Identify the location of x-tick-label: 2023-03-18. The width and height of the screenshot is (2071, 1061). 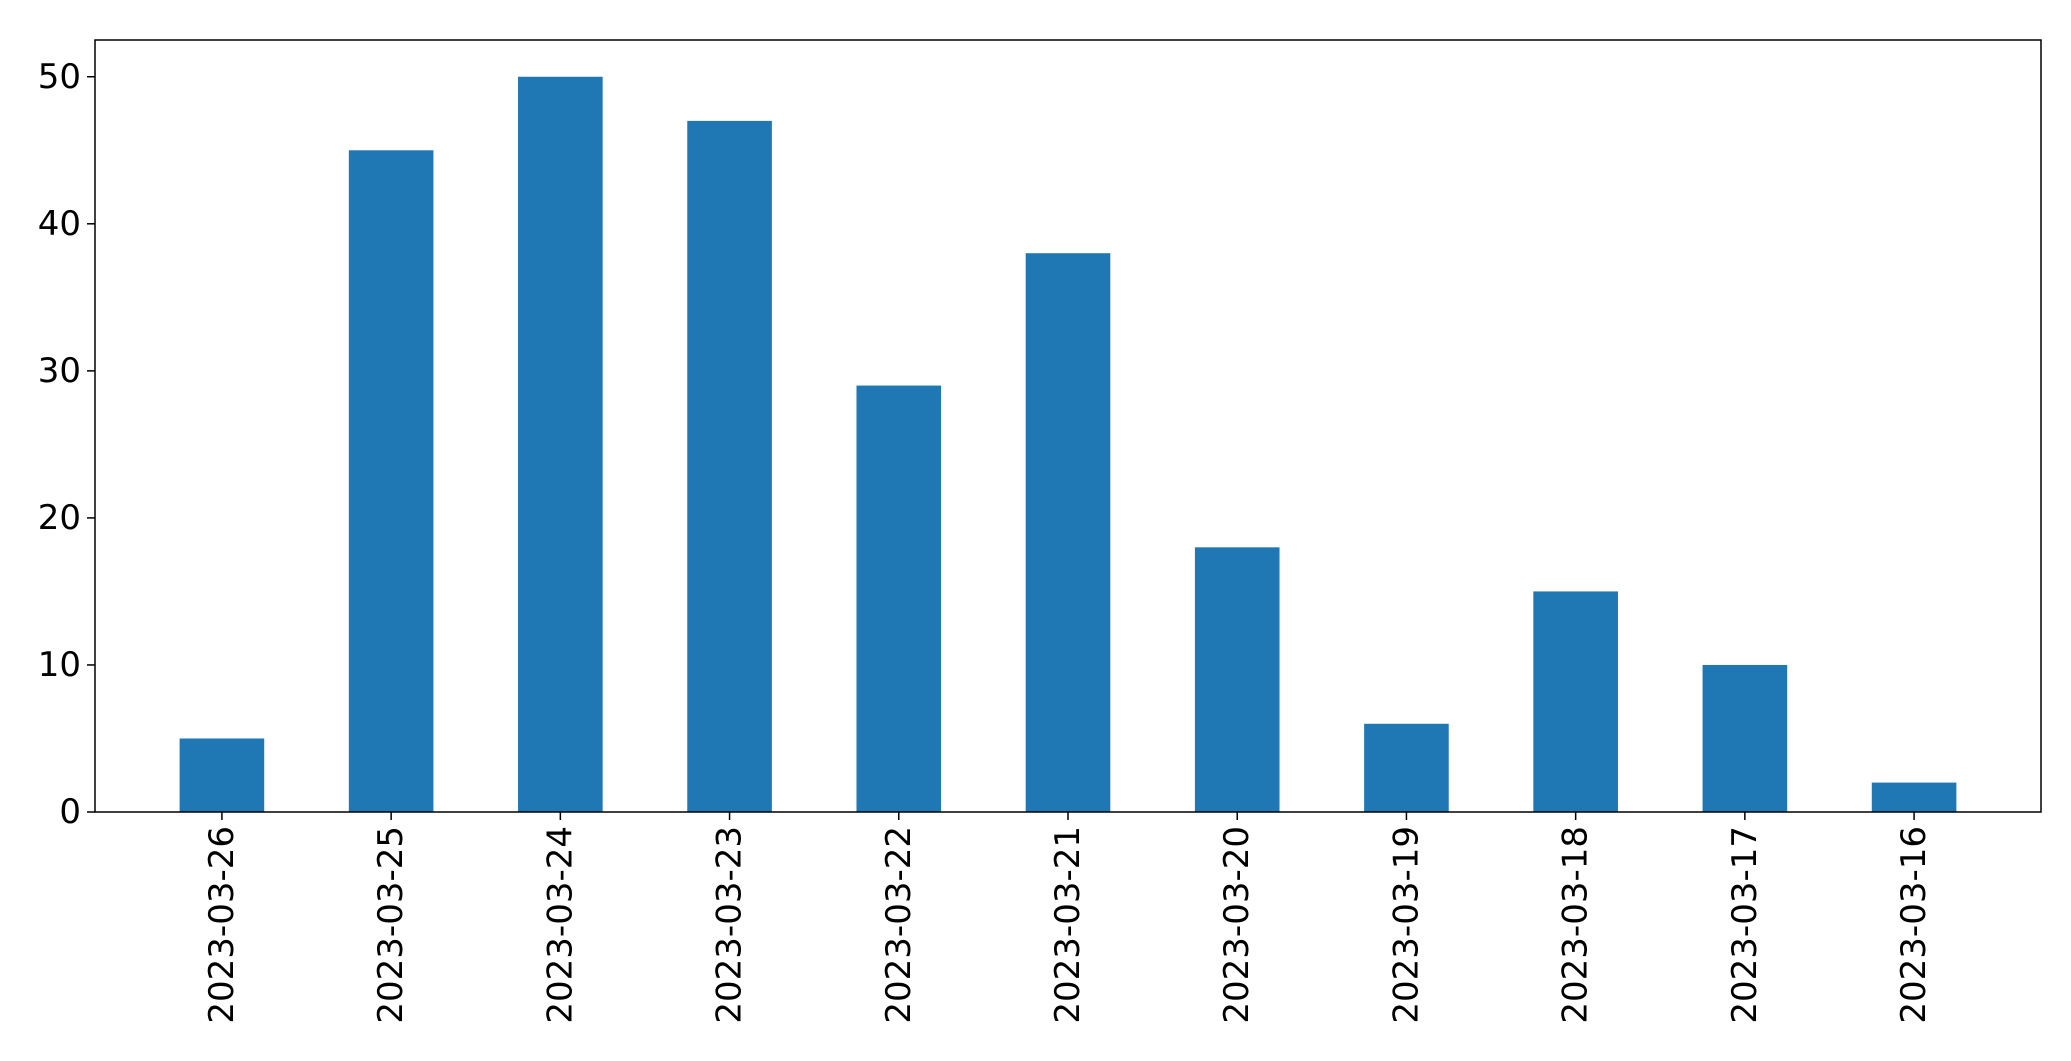
(1576, 925).